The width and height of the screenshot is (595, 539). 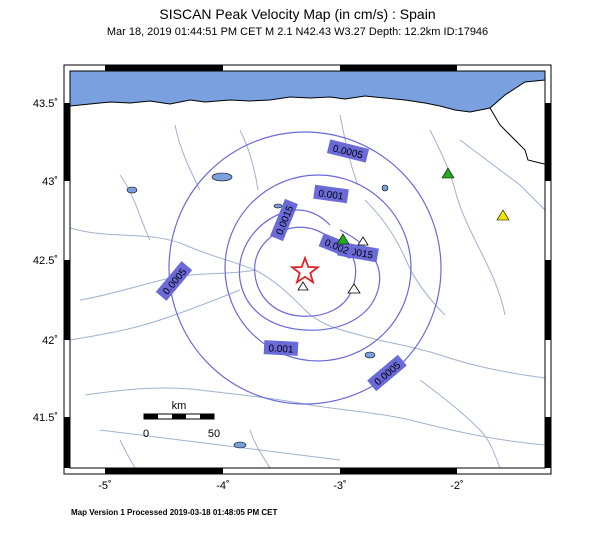 What do you see at coordinates (517, 136) in the screenshot?
I see `border-line` at bounding box center [517, 136].